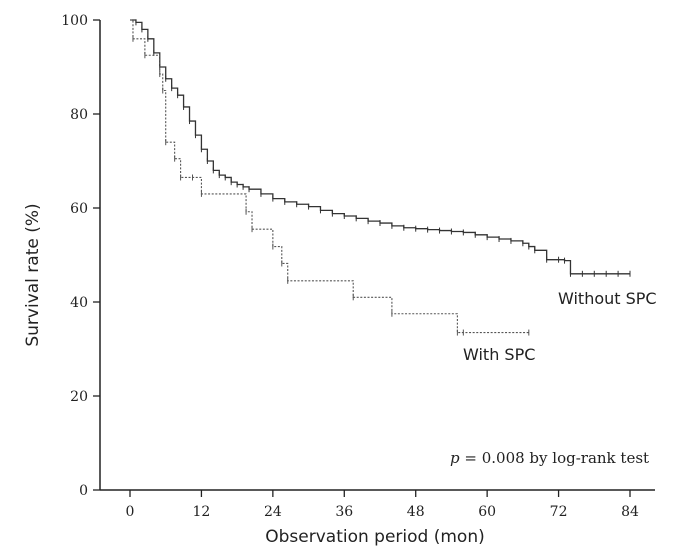 The image size is (680, 558). I want to click on x-axis-title: Observation period (mon), so click(374, 537).